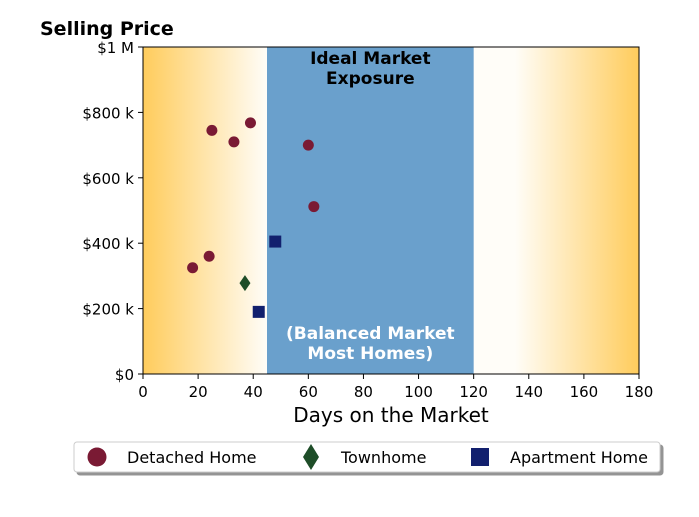  Describe the element at coordinates (143, 392) in the screenshot. I see `x-tick-label: 0` at that location.